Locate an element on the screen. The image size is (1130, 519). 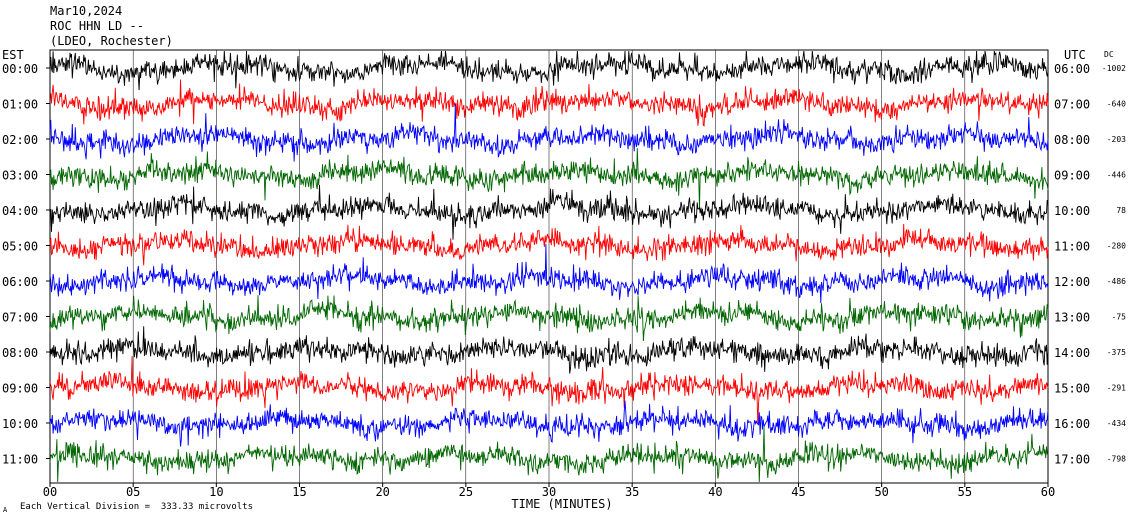
right-timezone-label: UTC is located at coordinates (1075, 55).